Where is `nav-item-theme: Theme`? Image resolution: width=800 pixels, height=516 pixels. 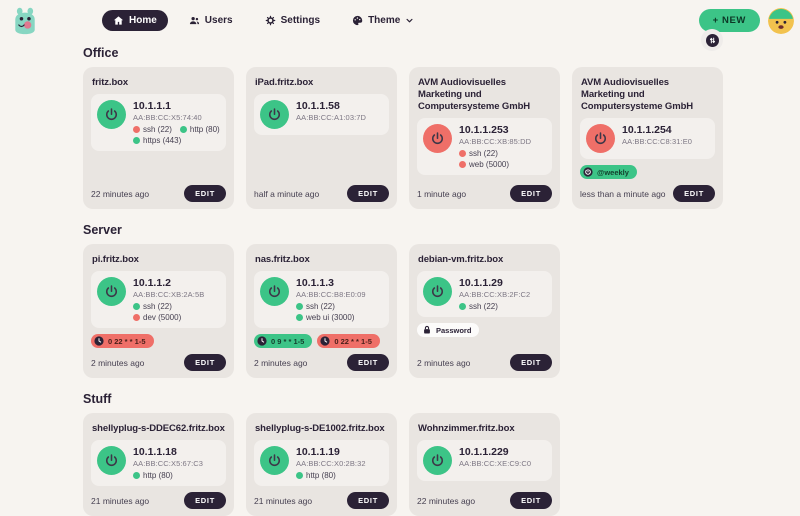
nav-item-theme: Theme is located at coordinates (383, 20).